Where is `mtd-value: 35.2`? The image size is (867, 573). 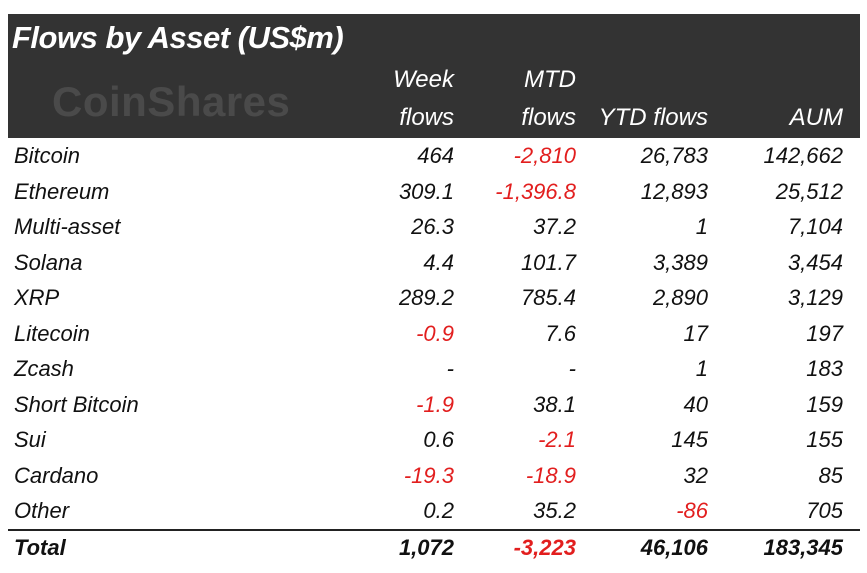 mtd-value: 35.2 is located at coordinates (554, 510).